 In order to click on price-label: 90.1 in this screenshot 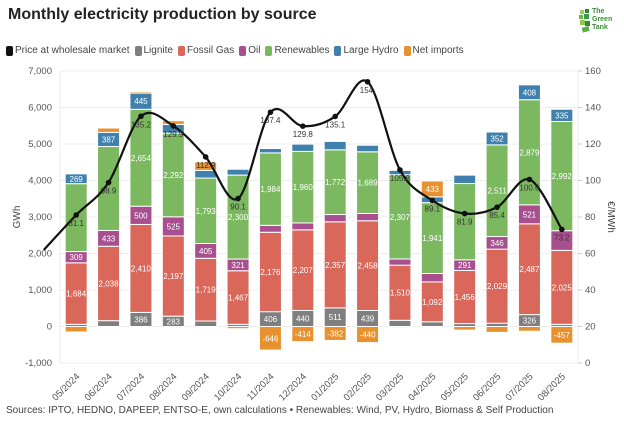, I will do `click(238, 207)`.